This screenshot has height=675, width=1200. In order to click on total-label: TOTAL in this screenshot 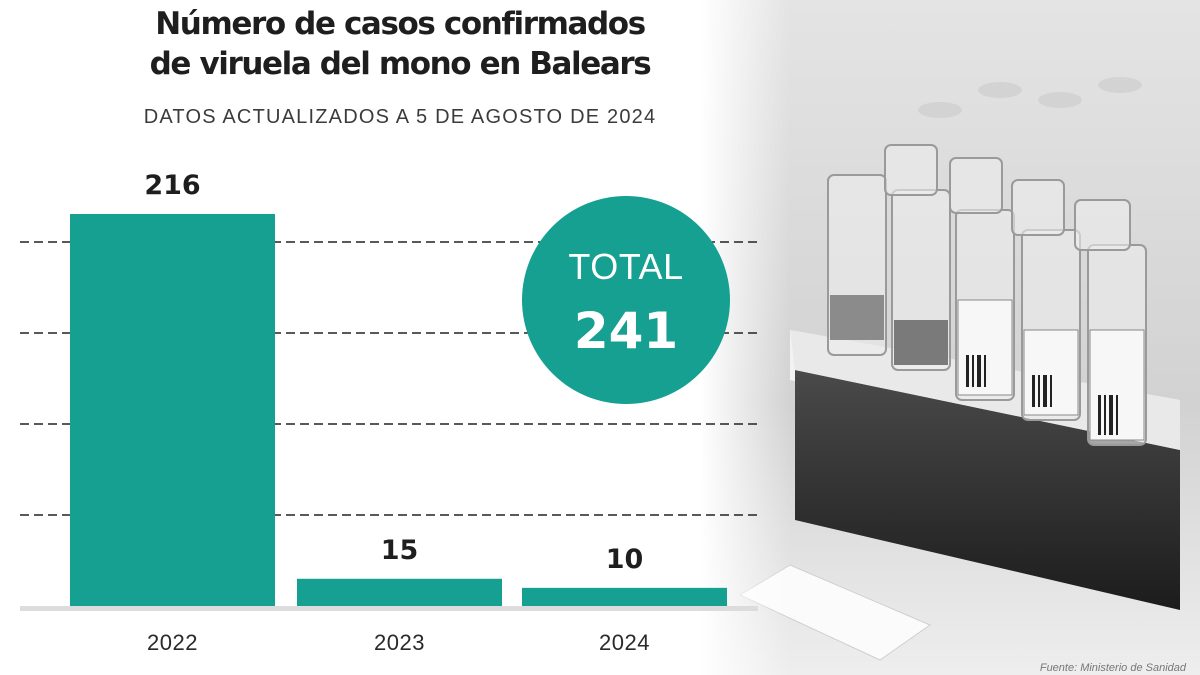, I will do `click(626, 266)`.